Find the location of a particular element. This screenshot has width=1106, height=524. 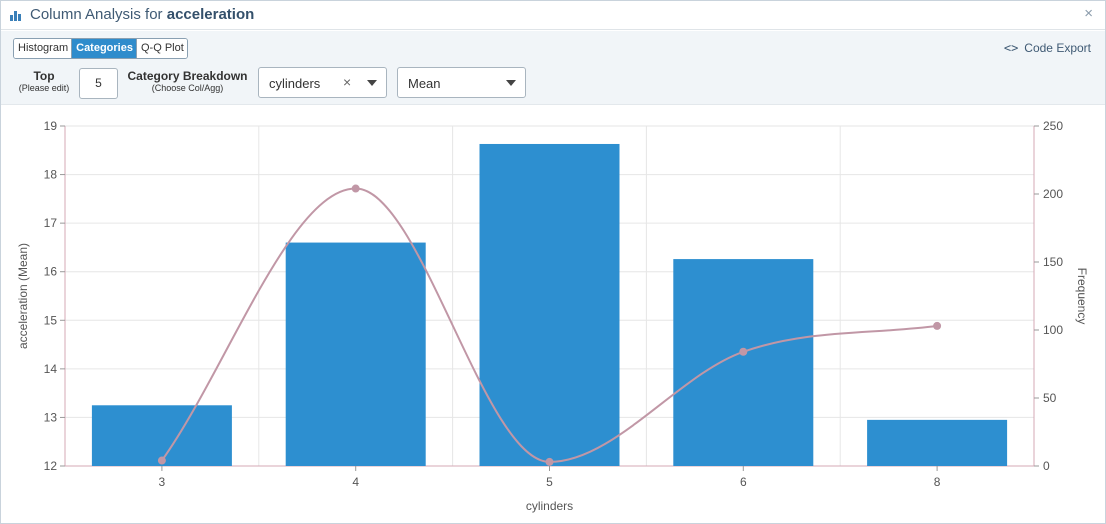

code-export-label: Code Export is located at coordinates (1057, 48).